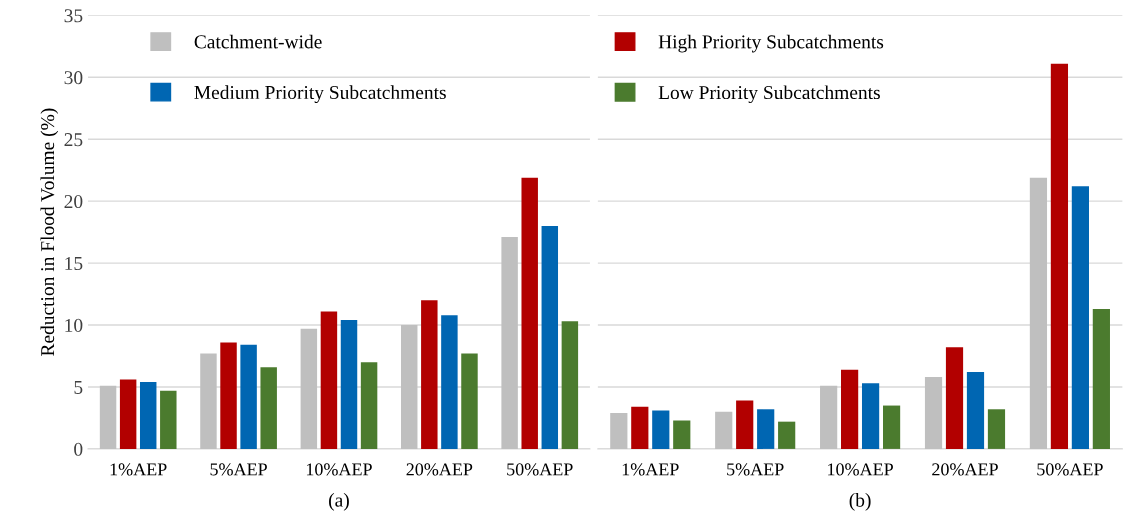 This screenshot has width=1128, height=530. What do you see at coordinates (74, 325) in the screenshot?
I see `y-tick-label: 10` at bounding box center [74, 325].